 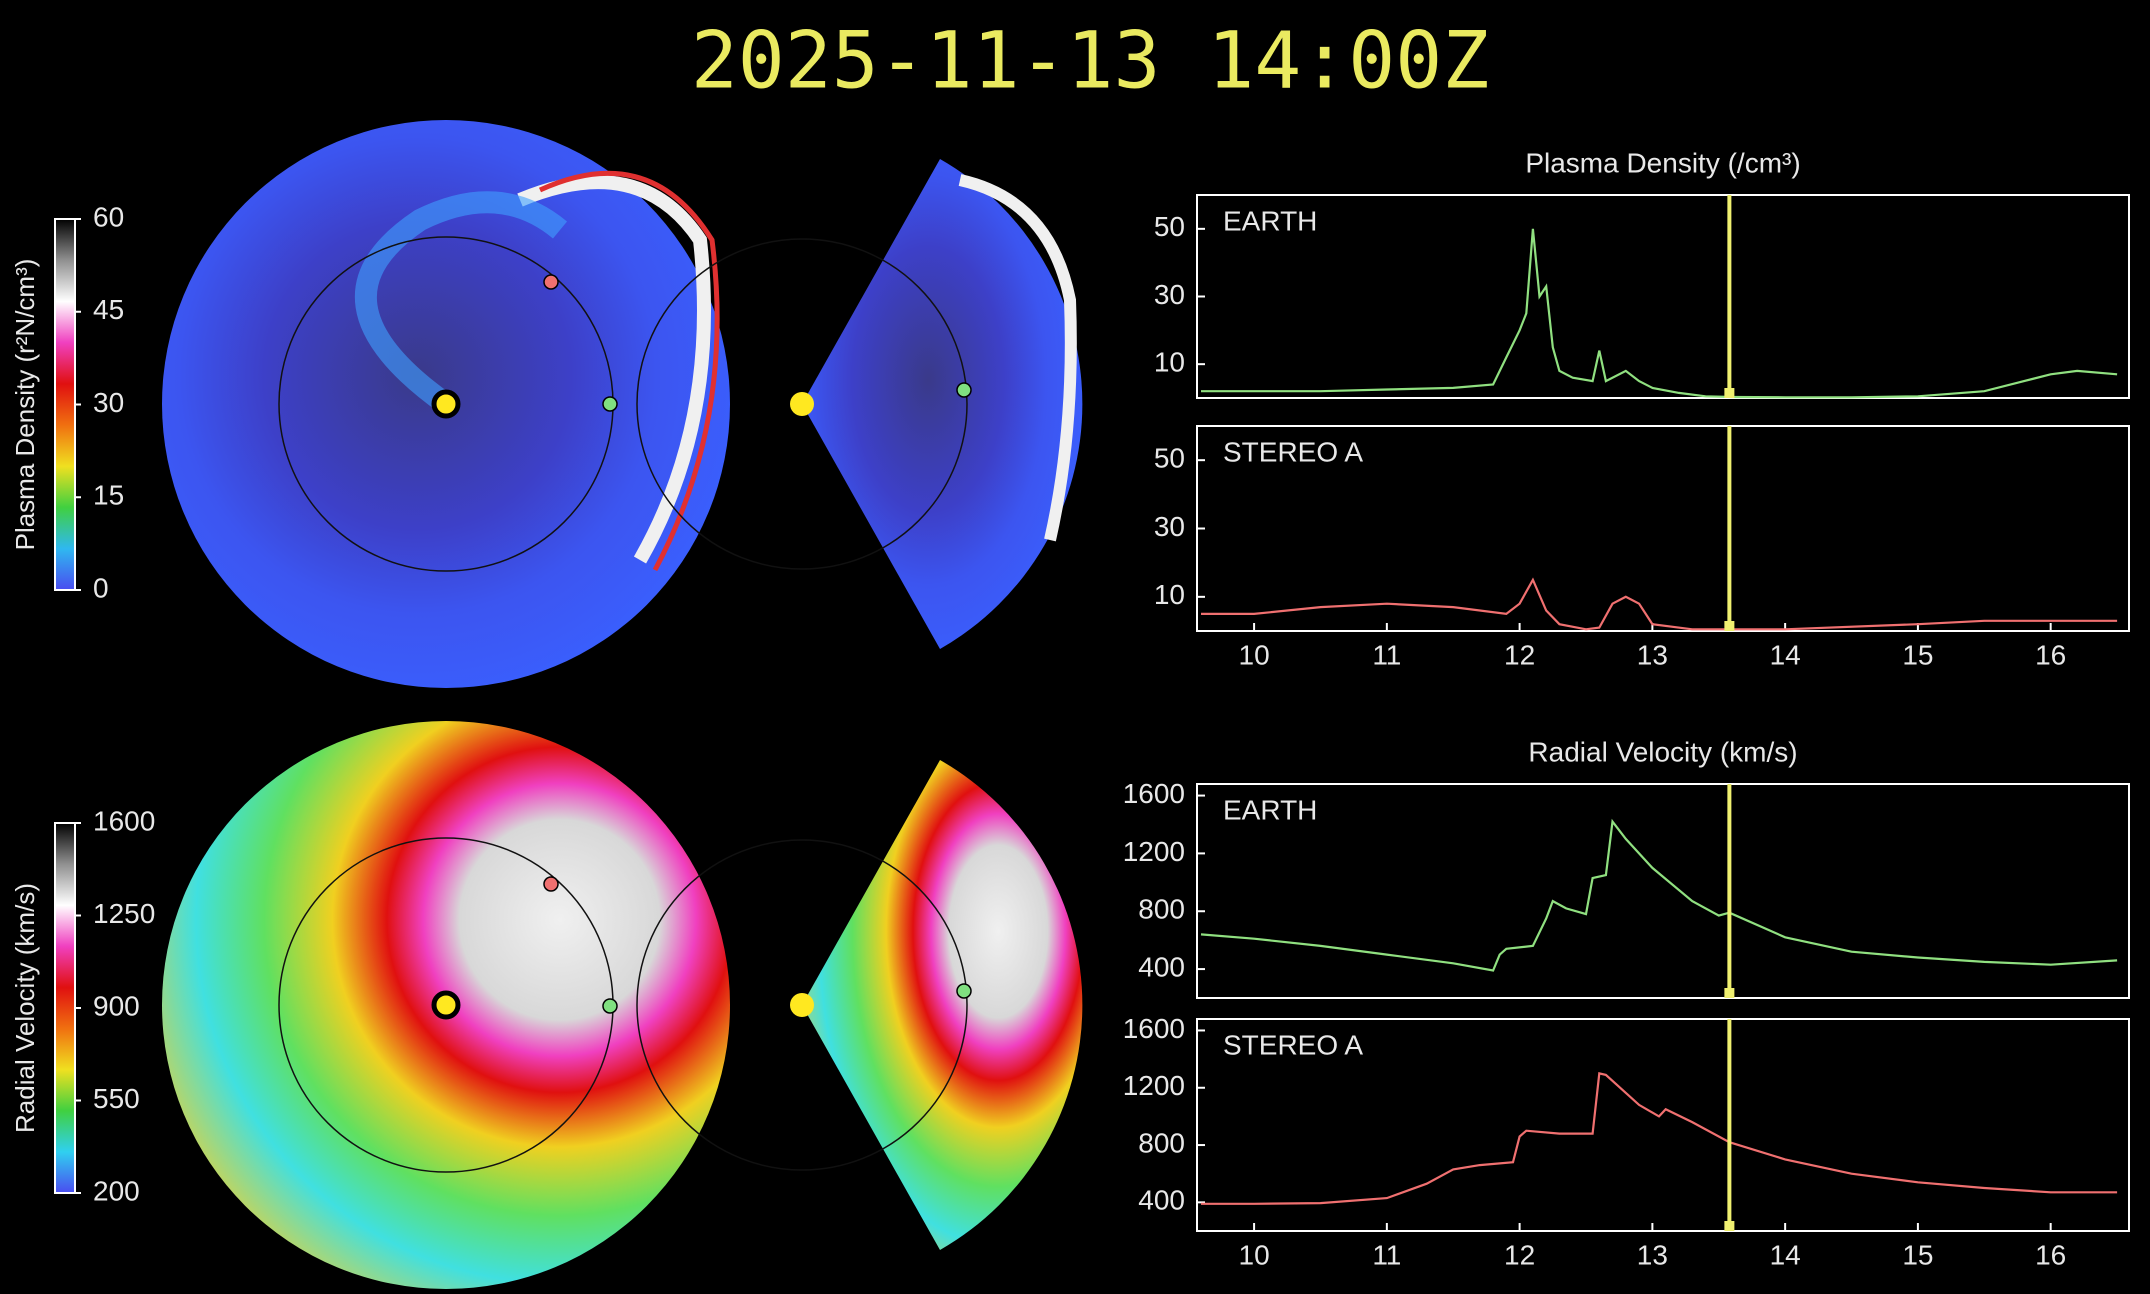 I want to click on colorbar-tick-label: 60, so click(x=108, y=216).